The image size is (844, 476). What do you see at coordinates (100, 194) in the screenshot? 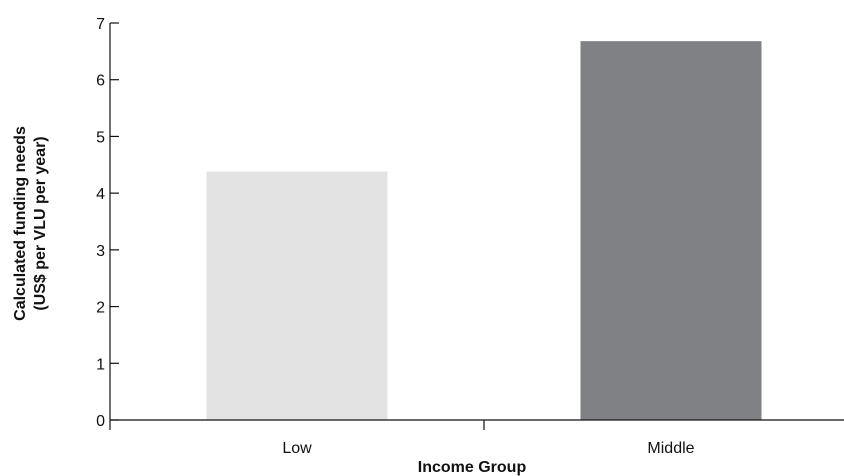
I see `y-tick-label: 4` at bounding box center [100, 194].